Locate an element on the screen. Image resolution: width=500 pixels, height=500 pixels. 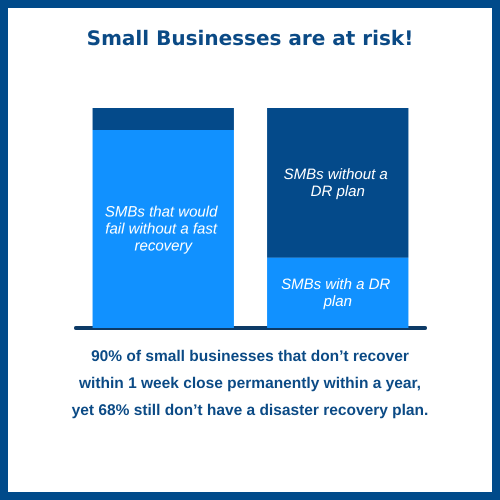
text: 90% of small businesses that don’t recover within 1 week close permanently within a year, yet 68% still don’t have a disaster recovery plan. is located at coordinates (250, 384).